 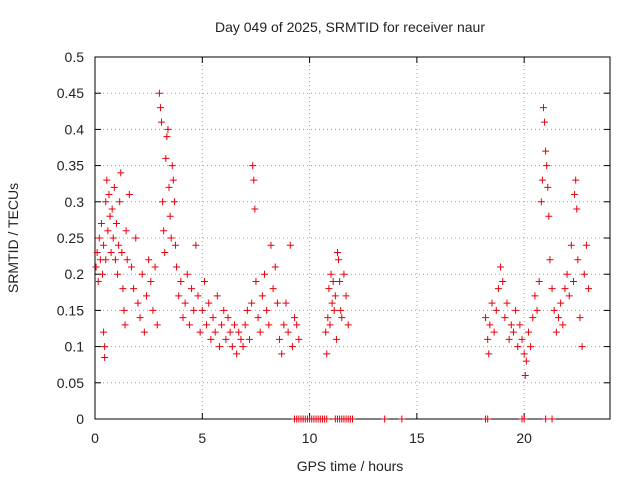 I want to click on x-tick-label: 0, so click(x=95, y=438).